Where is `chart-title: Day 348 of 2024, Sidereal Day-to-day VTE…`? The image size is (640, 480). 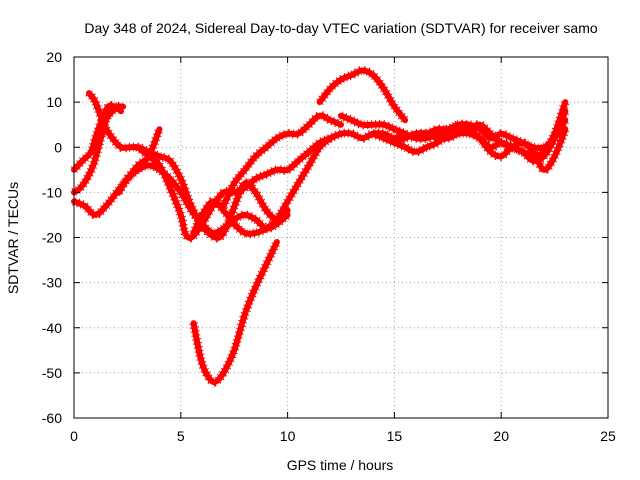 chart-title: Day 348 of 2024, Sidereal Day-to-day VTE… is located at coordinates (340, 28).